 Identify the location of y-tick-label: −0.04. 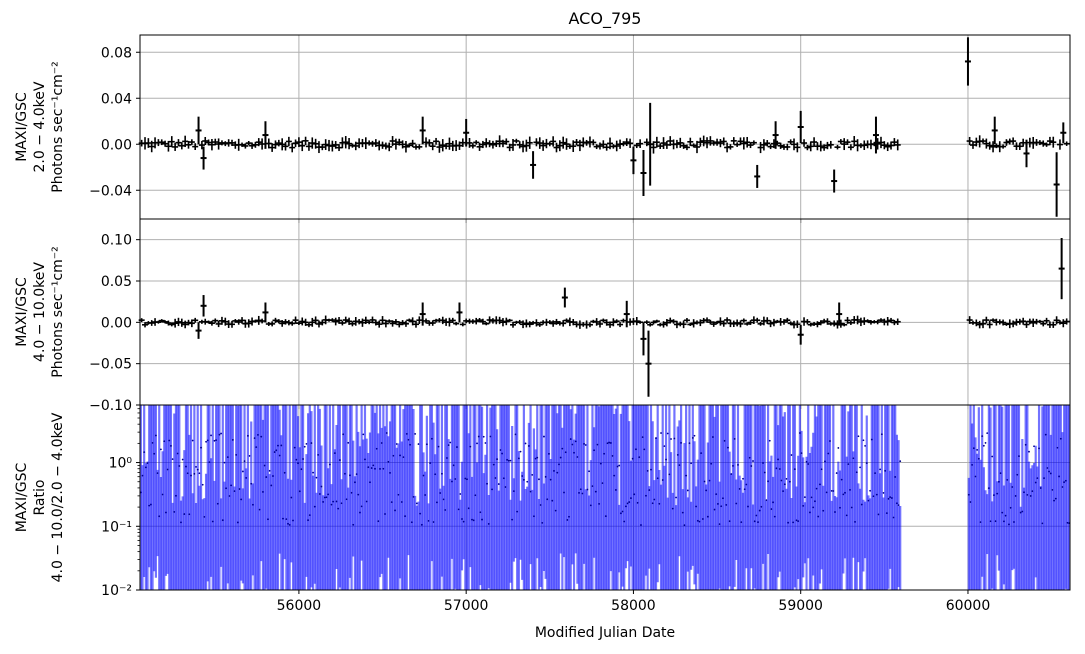
(110, 191).